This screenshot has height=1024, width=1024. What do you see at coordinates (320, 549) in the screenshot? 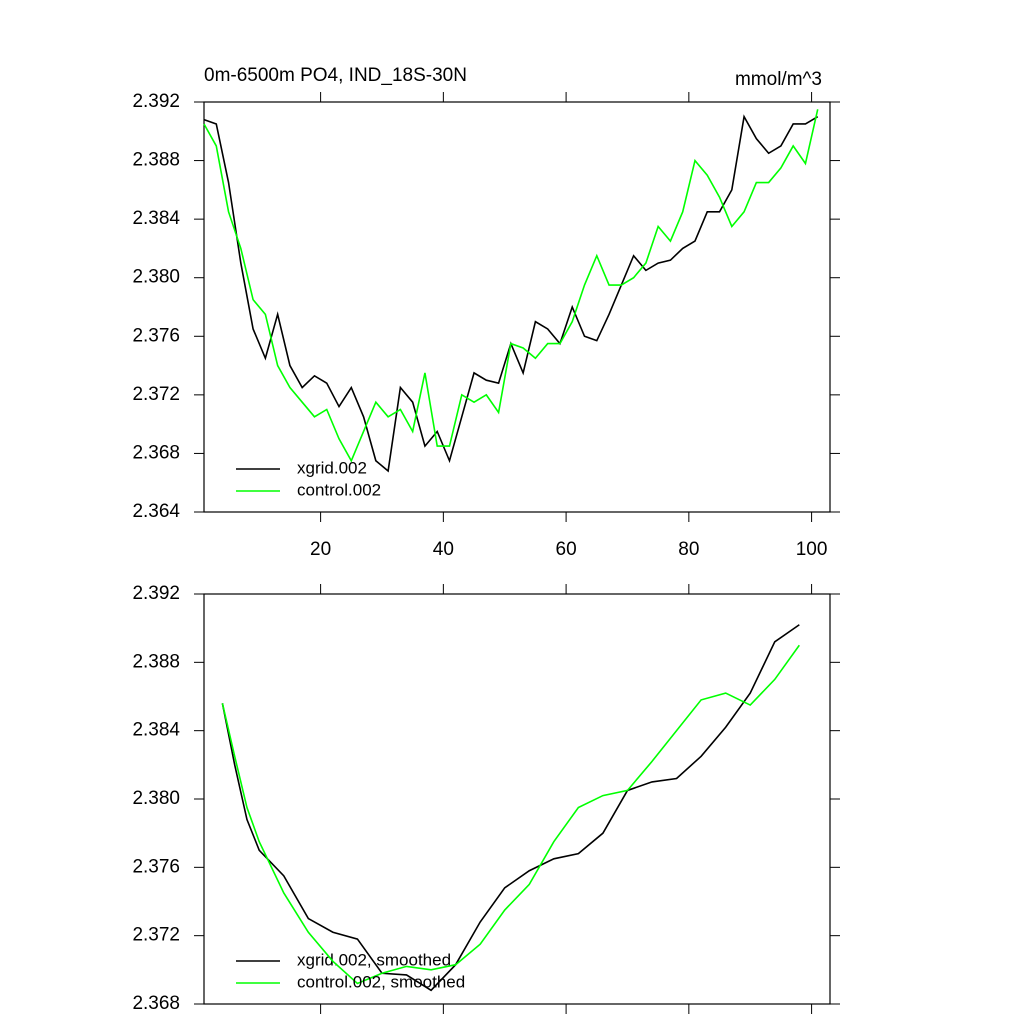
I see `x-tick-label: 20` at bounding box center [320, 549].